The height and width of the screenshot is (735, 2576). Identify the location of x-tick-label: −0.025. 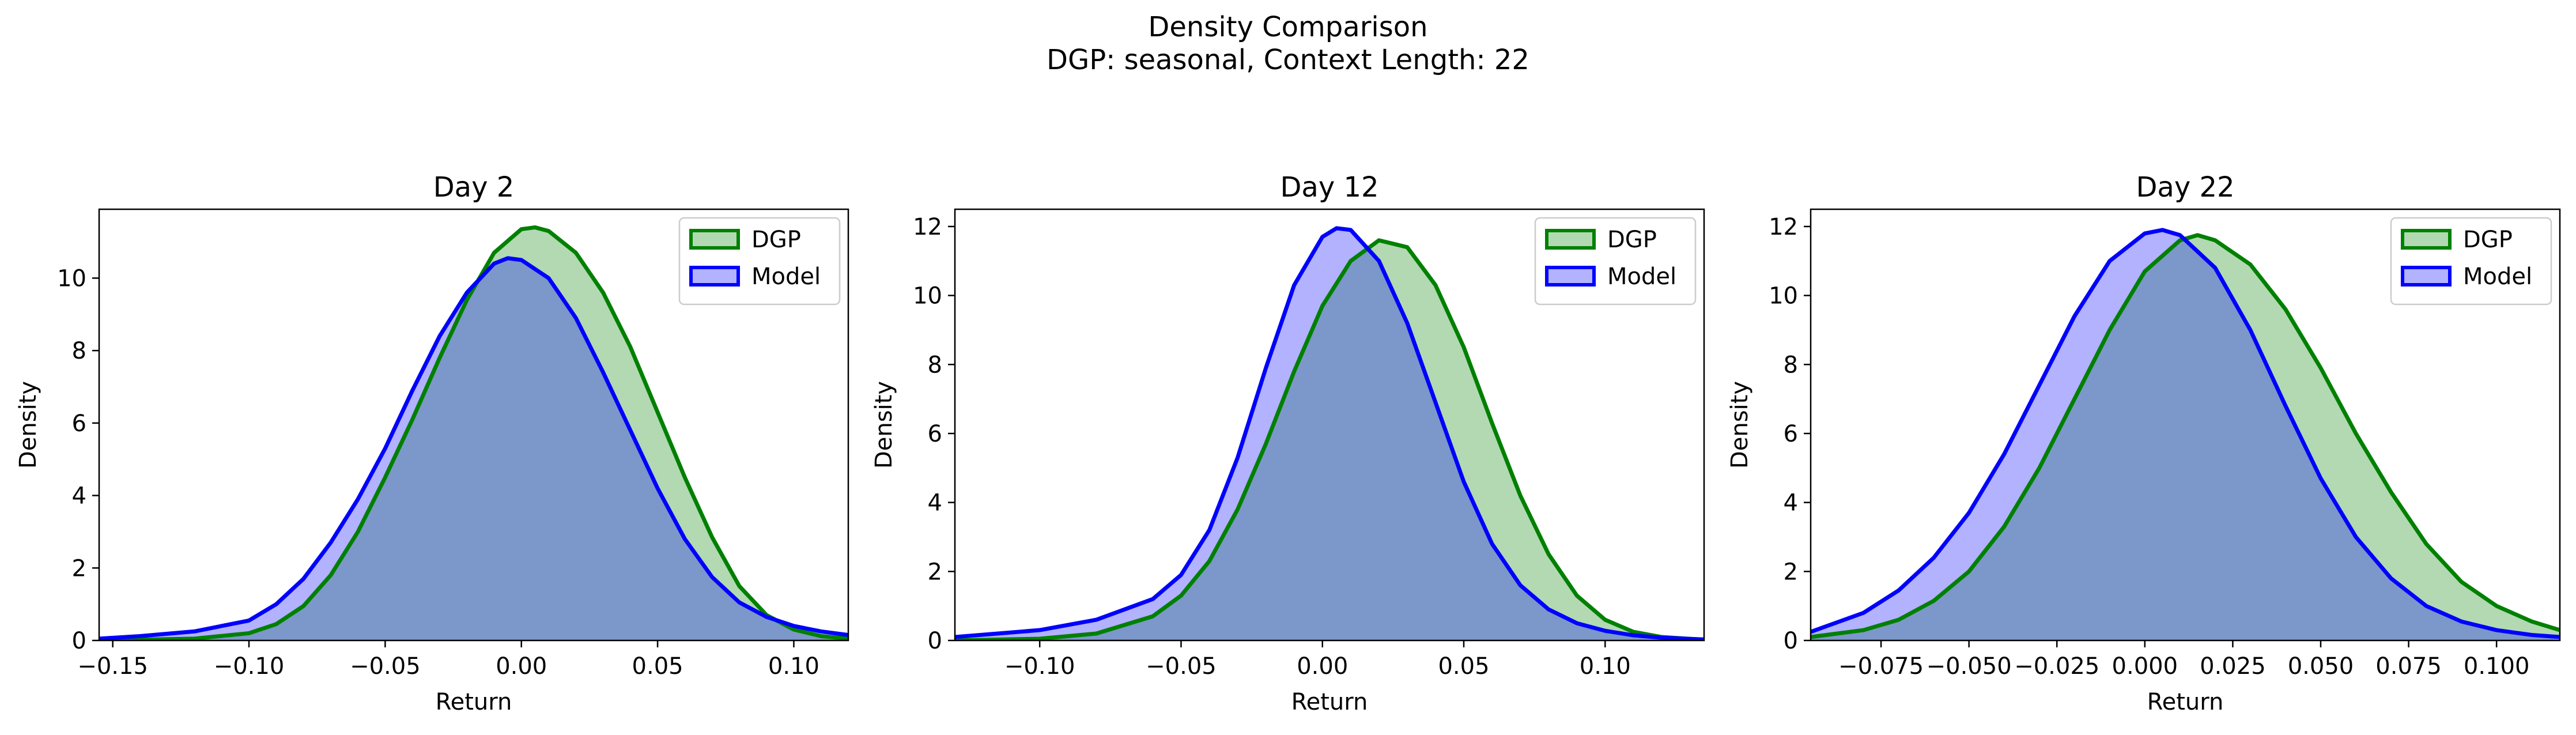
(2056, 666).